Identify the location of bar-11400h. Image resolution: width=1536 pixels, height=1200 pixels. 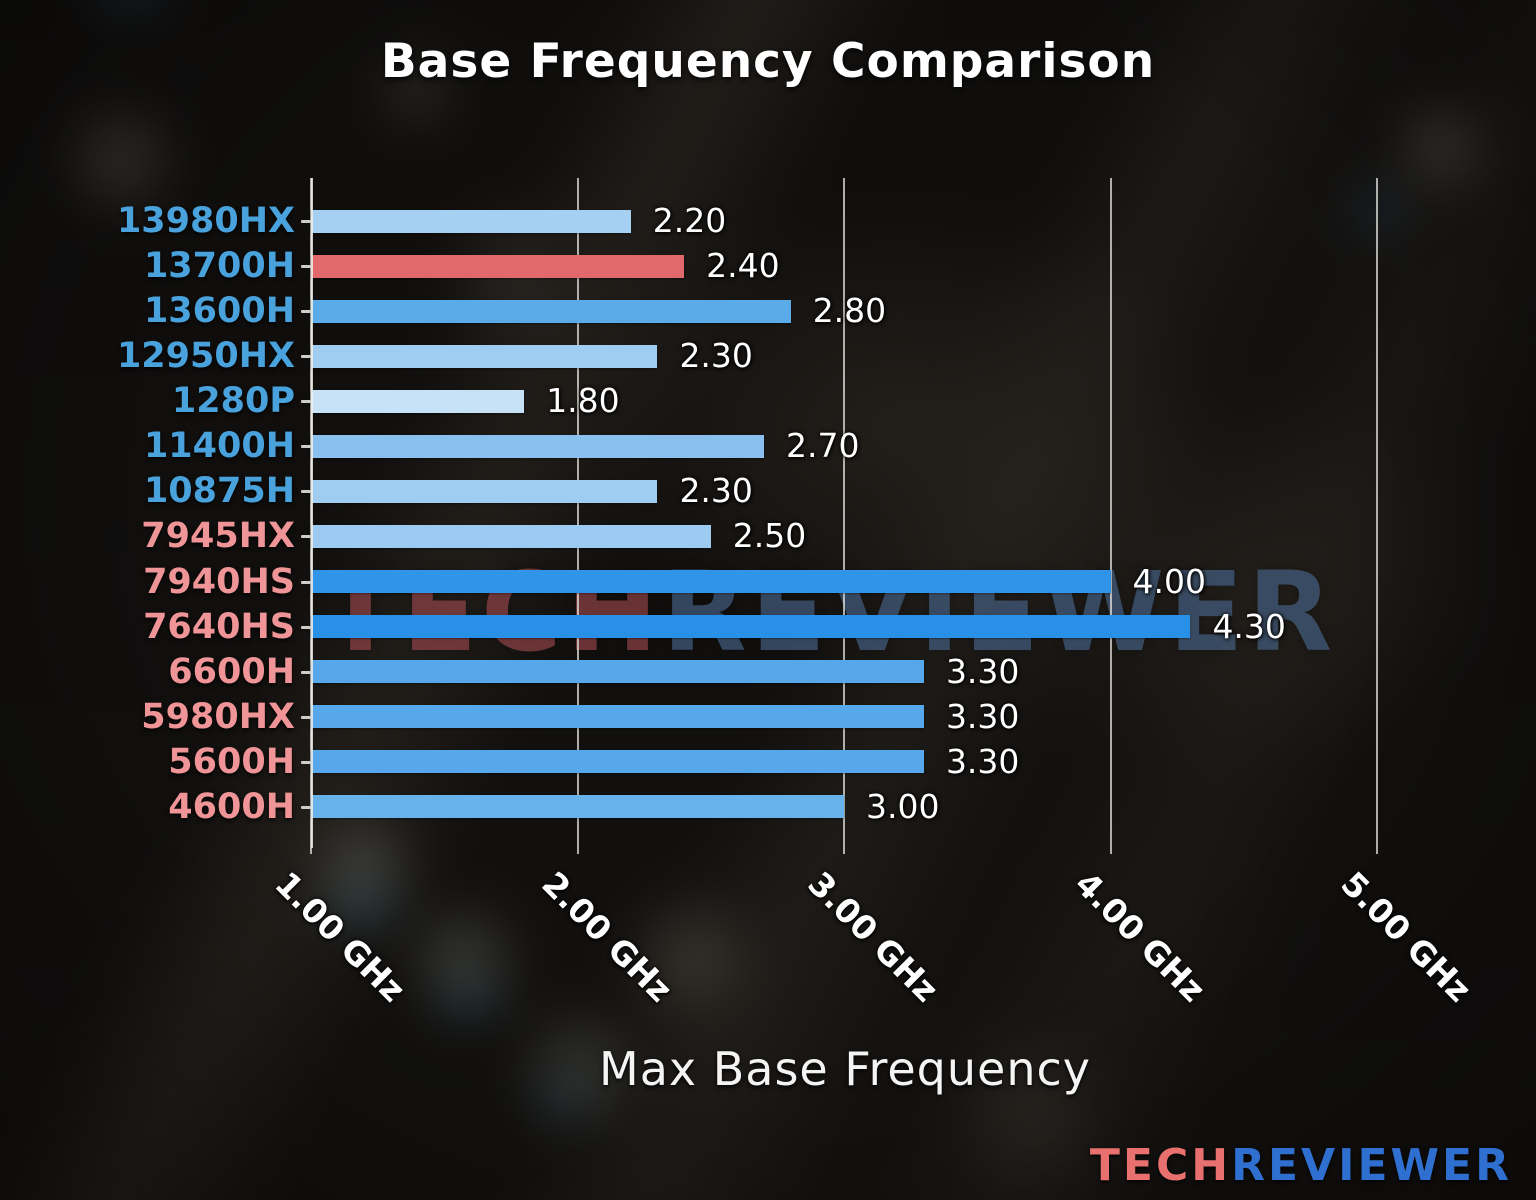
(538, 446).